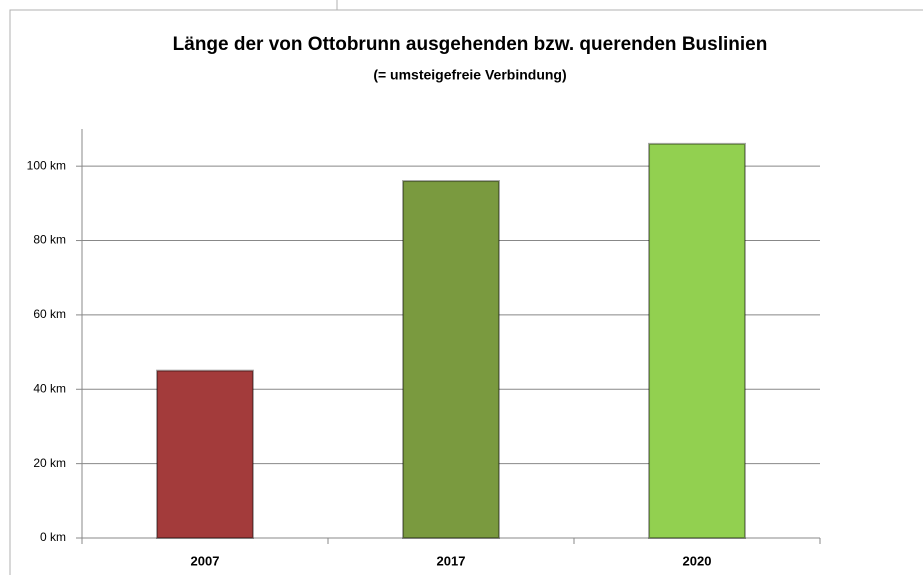 The width and height of the screenshot is (923, 575). Describe the element at coordinates (49, 388) in the screenshot. I see `y-tick-label: 40 km` at that location.